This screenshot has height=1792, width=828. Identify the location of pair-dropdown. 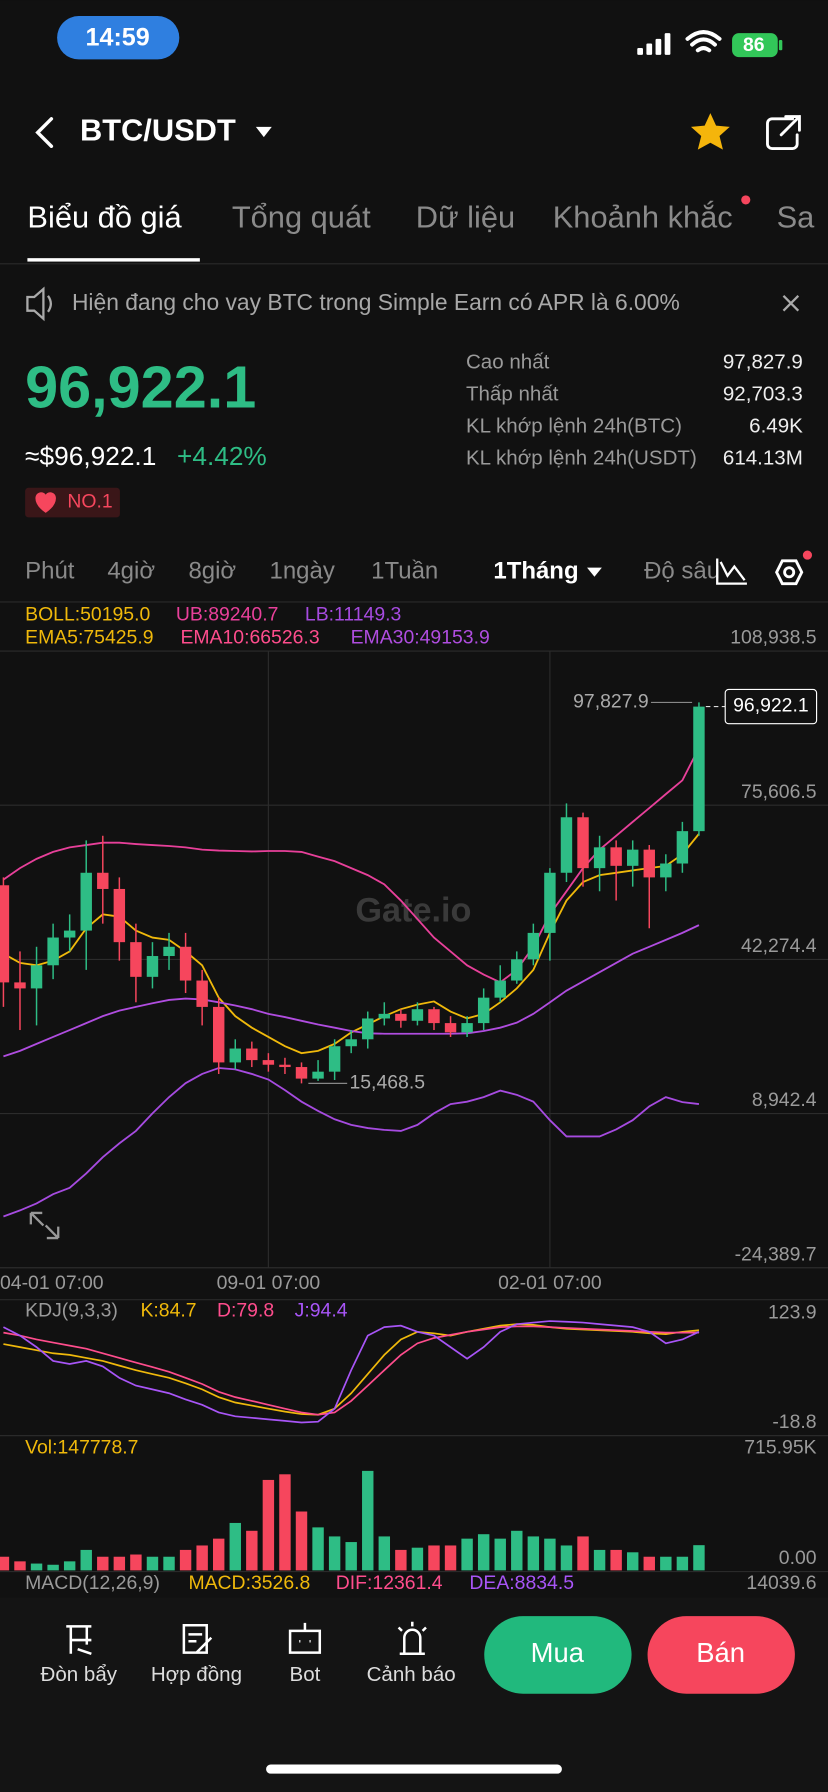
(263, 132).